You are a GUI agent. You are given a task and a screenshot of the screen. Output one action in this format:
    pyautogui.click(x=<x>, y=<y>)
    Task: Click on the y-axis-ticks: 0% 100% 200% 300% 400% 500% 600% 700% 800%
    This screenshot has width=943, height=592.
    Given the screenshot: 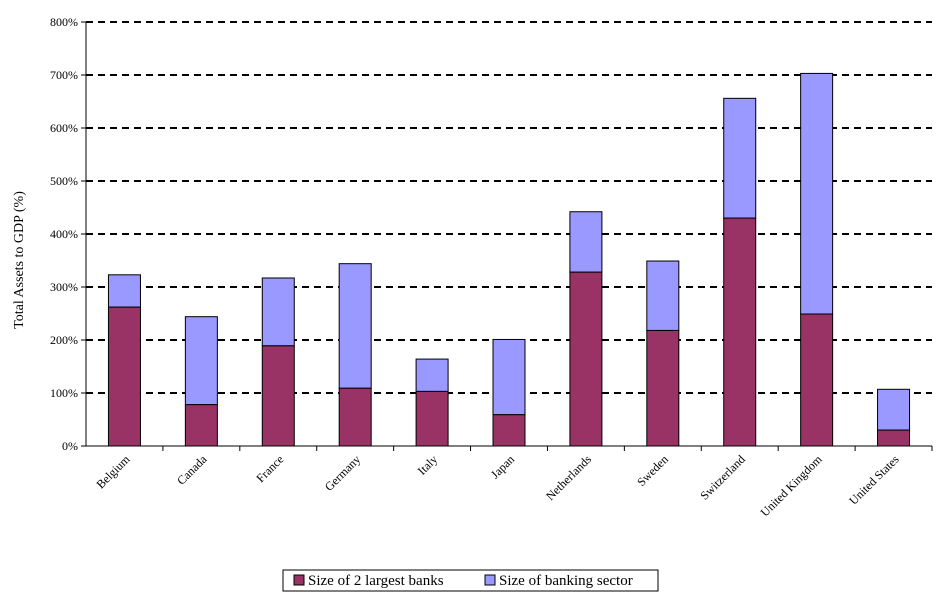 What is the action you would take?
    pyautogui.click(x=68, y=234)
    